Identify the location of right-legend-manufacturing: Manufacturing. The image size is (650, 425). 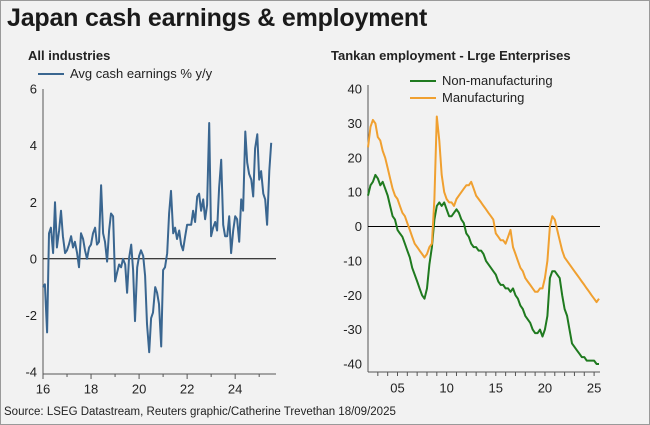
(467, 97).